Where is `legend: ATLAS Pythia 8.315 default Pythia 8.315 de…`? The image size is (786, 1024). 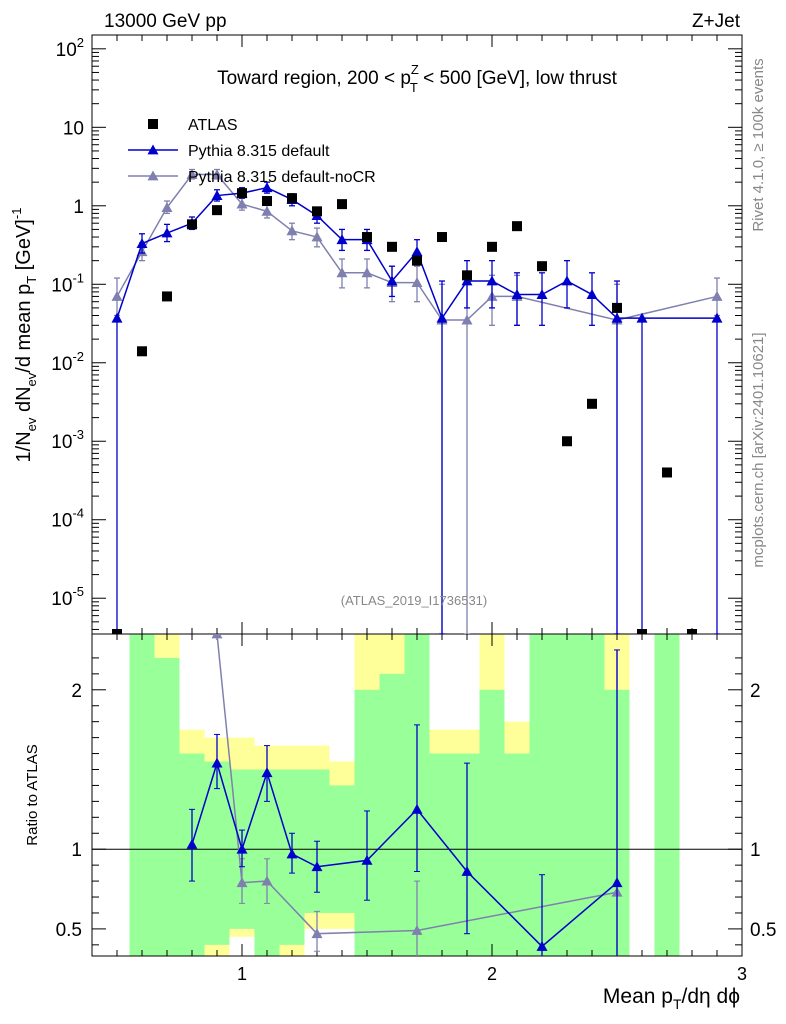
legend: ATLAS Pythia 8.315 default Pythia 8.315 de… is located at coordinates (252, 151).